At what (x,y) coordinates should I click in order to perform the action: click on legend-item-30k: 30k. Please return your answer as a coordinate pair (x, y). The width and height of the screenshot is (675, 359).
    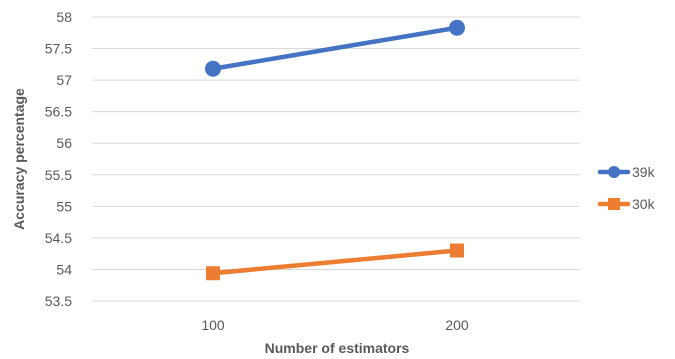
    Looking at the image, I should click on (626, 204).